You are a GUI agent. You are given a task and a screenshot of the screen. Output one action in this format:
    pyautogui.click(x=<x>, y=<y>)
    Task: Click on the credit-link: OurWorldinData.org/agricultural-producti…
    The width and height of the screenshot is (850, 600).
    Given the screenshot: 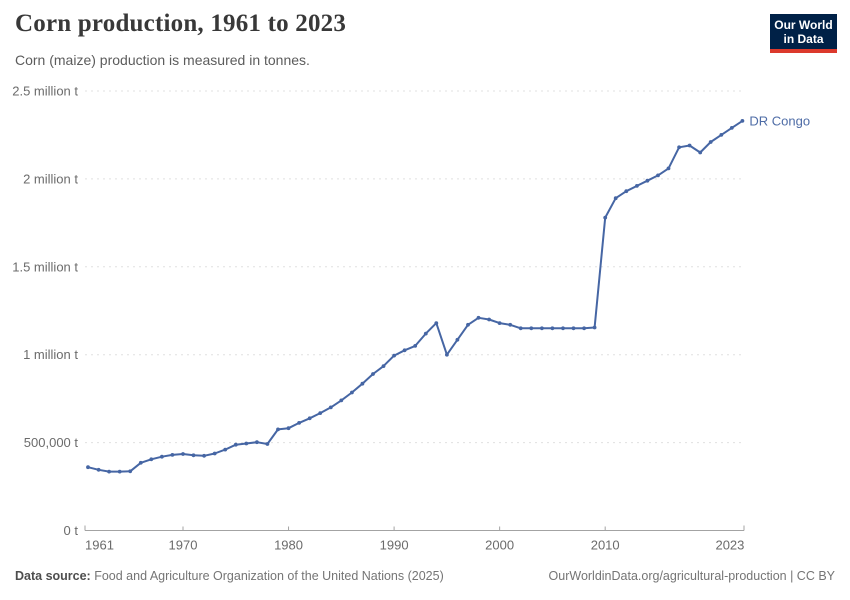 What is the action you would take?
    pyautogui.click(x=691, y=576)
    